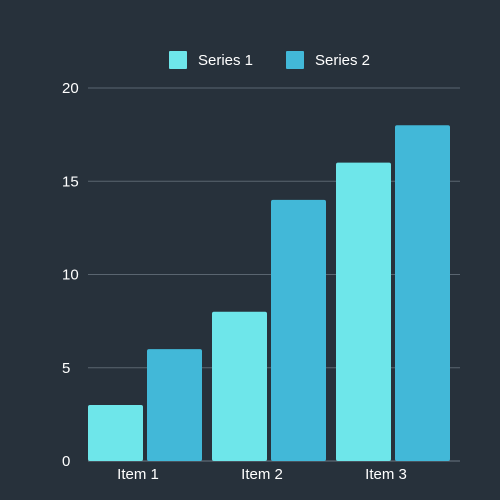 The image size is (500, 500). I want to click on y-tick-label-20: 20, so click(70, 88).